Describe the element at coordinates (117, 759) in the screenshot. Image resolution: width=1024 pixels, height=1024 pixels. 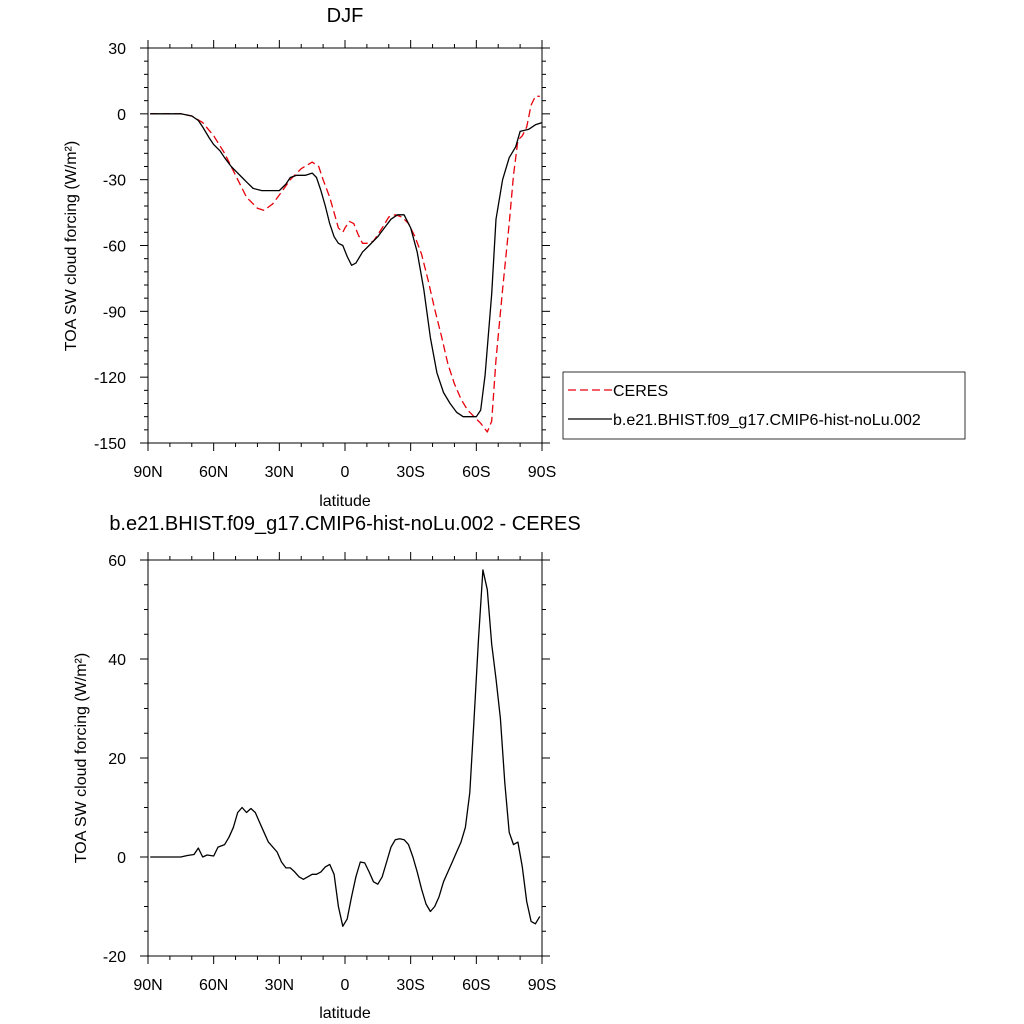
I see `y-tick-label: 20` at that location.